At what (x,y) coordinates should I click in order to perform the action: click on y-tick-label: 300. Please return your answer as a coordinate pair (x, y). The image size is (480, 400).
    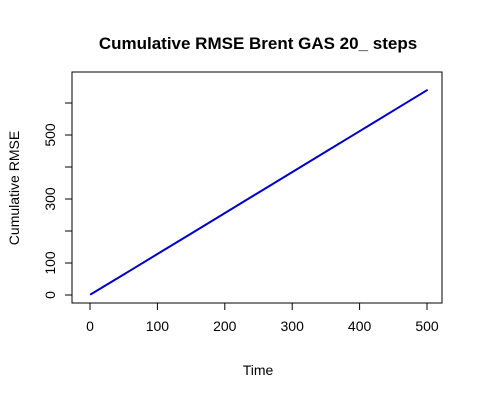
    Looking at the image, I should click on (50, 199).